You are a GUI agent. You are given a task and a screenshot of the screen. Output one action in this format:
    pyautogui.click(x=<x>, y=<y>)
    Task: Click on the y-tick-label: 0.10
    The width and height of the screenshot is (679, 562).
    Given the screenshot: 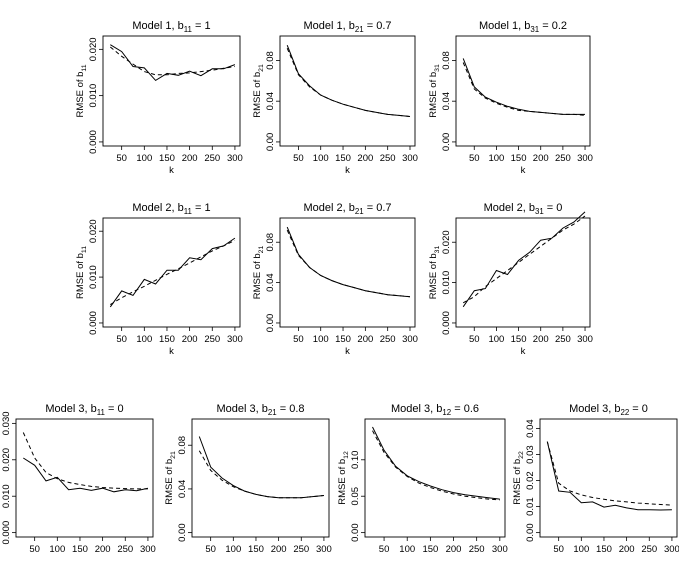 What is the action you would take?
    pyautogui.click(x=355, y=460)
    